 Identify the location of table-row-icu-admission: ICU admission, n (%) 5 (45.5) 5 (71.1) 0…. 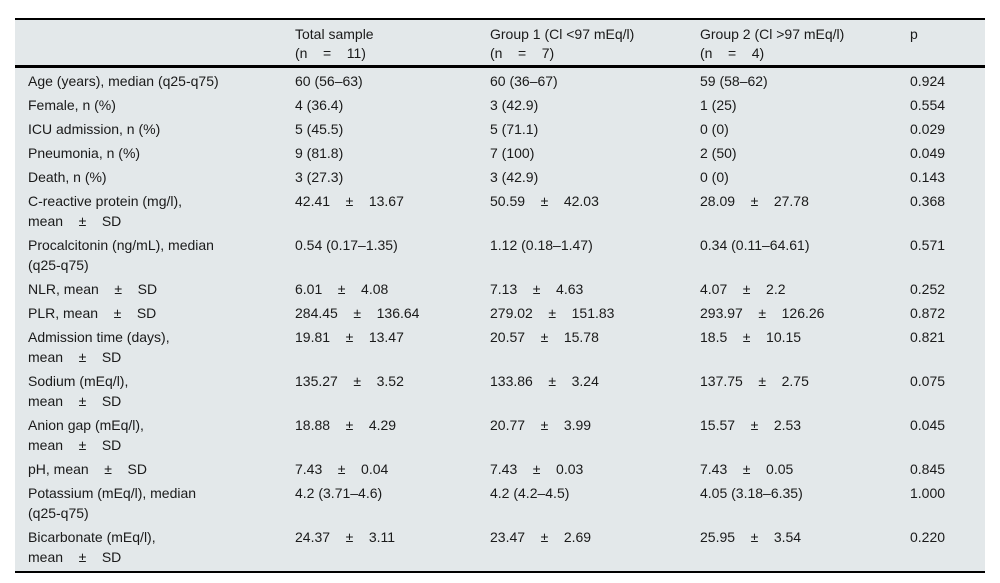
(500, 129).